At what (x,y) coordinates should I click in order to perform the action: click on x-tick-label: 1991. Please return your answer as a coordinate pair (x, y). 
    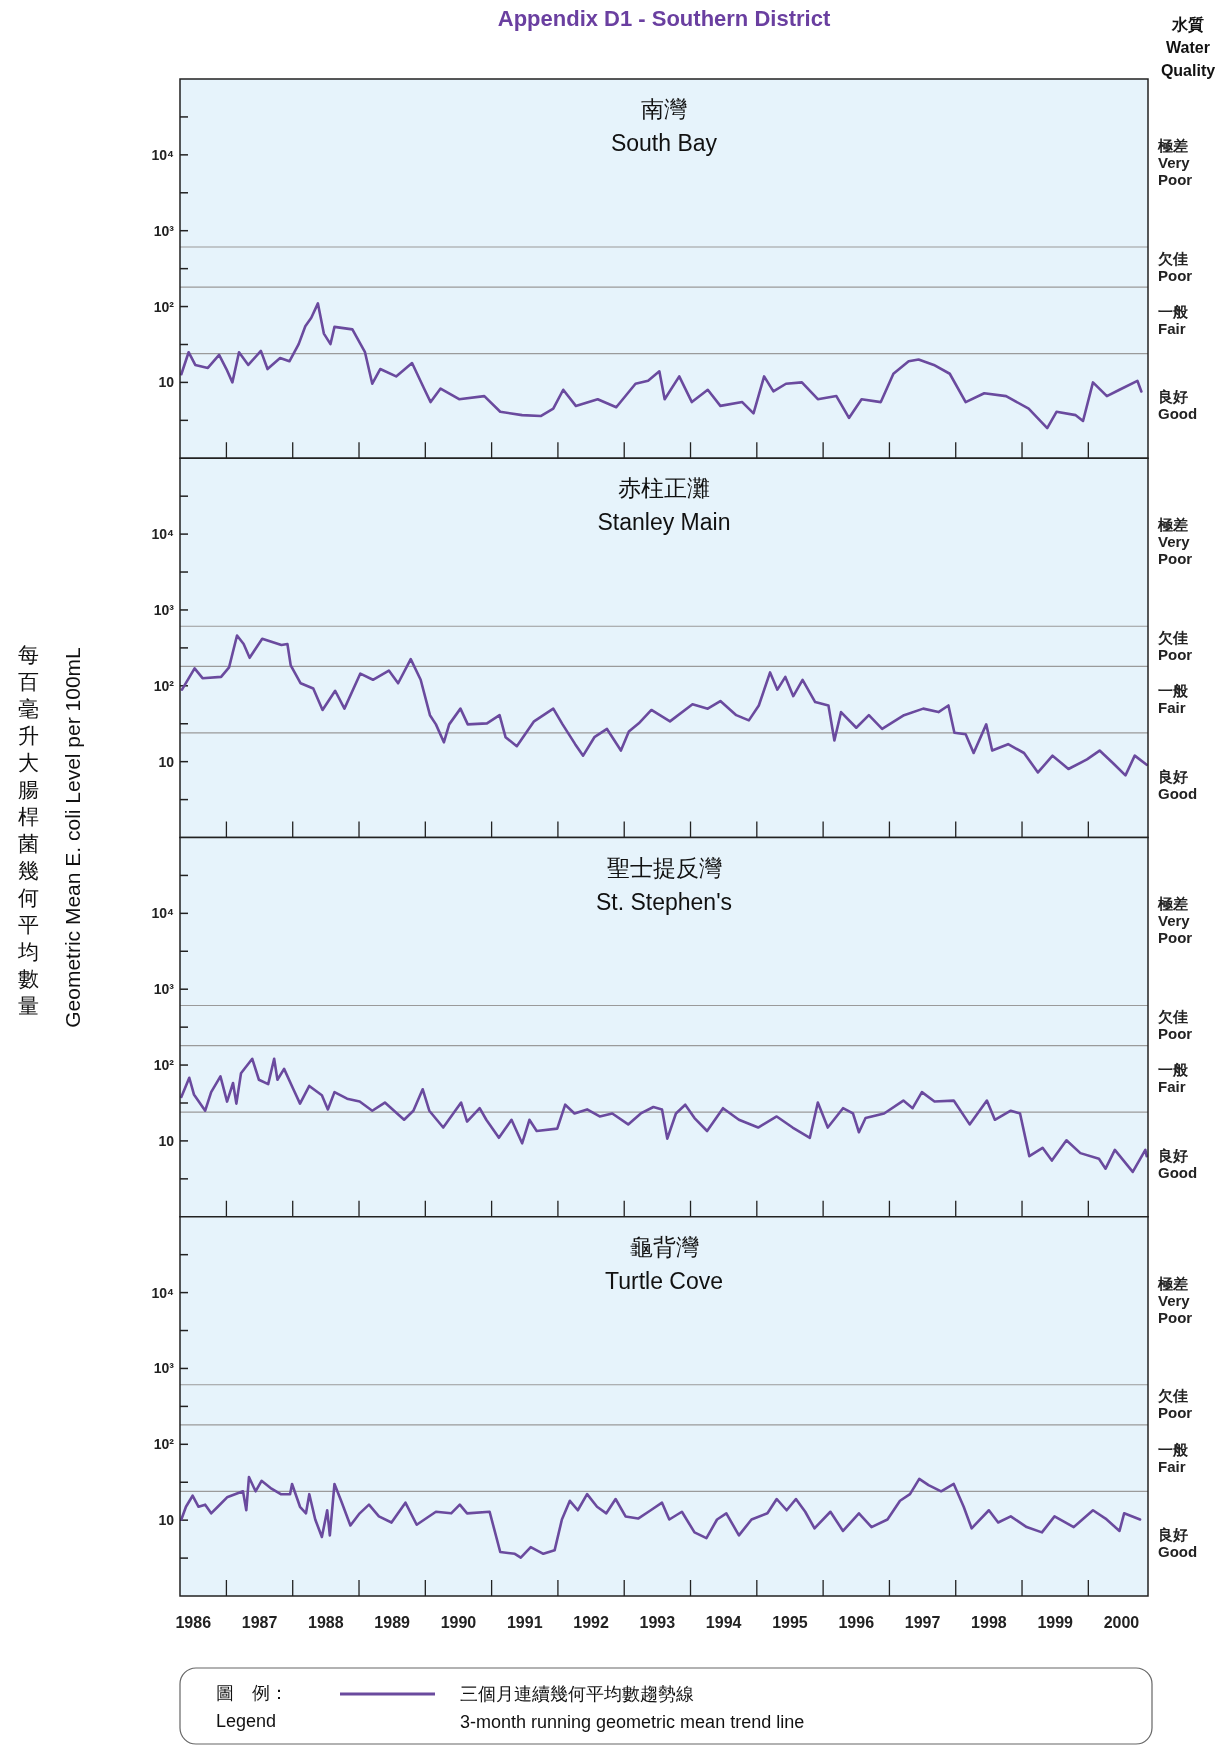
    Looking at the image, I should click on (524, 1622).